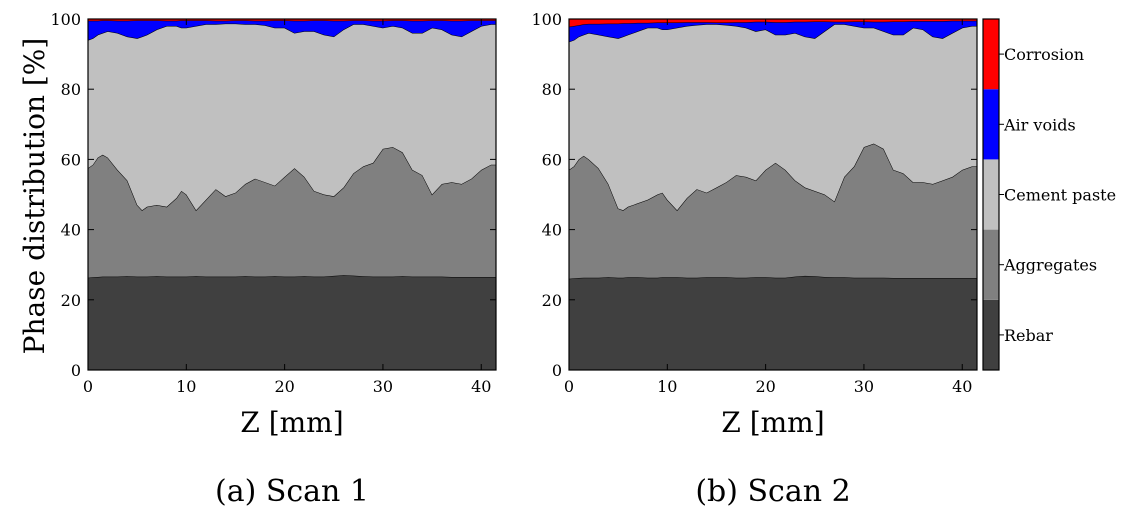 The image size is (1122, 506). Describe the element at coordinates (1050, 265) in the screenshot. I see `colorbar-label: Aggregates` at that location.